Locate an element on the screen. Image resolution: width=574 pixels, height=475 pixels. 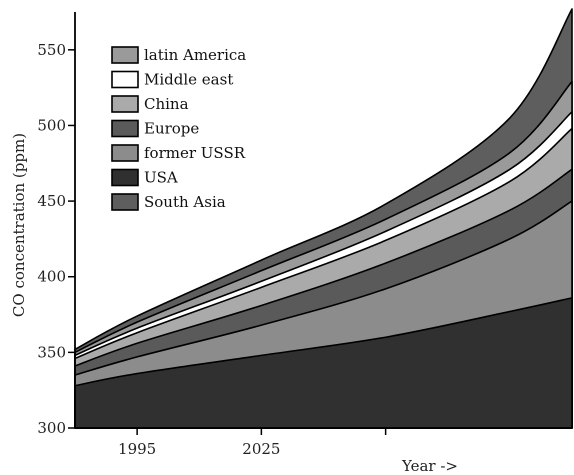
legend-label-former-ussr: former USSR is located at coordinates (195, 153).